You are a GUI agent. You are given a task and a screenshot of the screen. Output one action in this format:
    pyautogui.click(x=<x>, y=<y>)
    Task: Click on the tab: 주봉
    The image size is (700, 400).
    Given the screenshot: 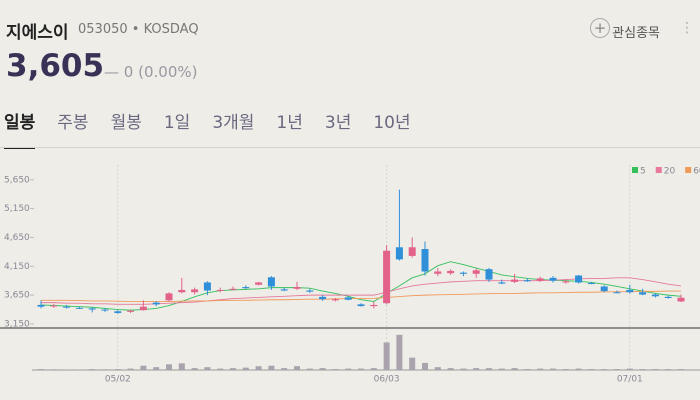 What is the action you would take?
    pyautogui.click(x=73, y=123)
    